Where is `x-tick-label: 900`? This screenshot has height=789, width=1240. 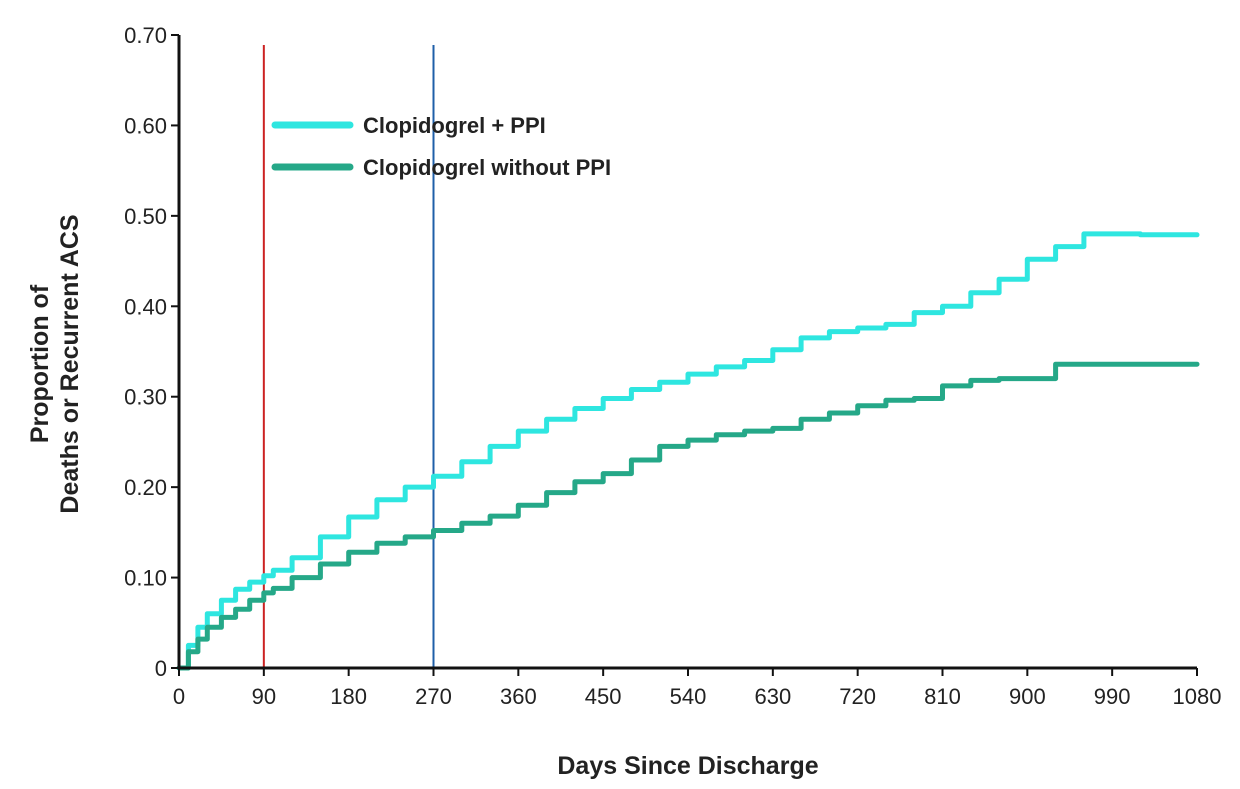
x-tick-label: 900 is located at coordinates (1027, 696).